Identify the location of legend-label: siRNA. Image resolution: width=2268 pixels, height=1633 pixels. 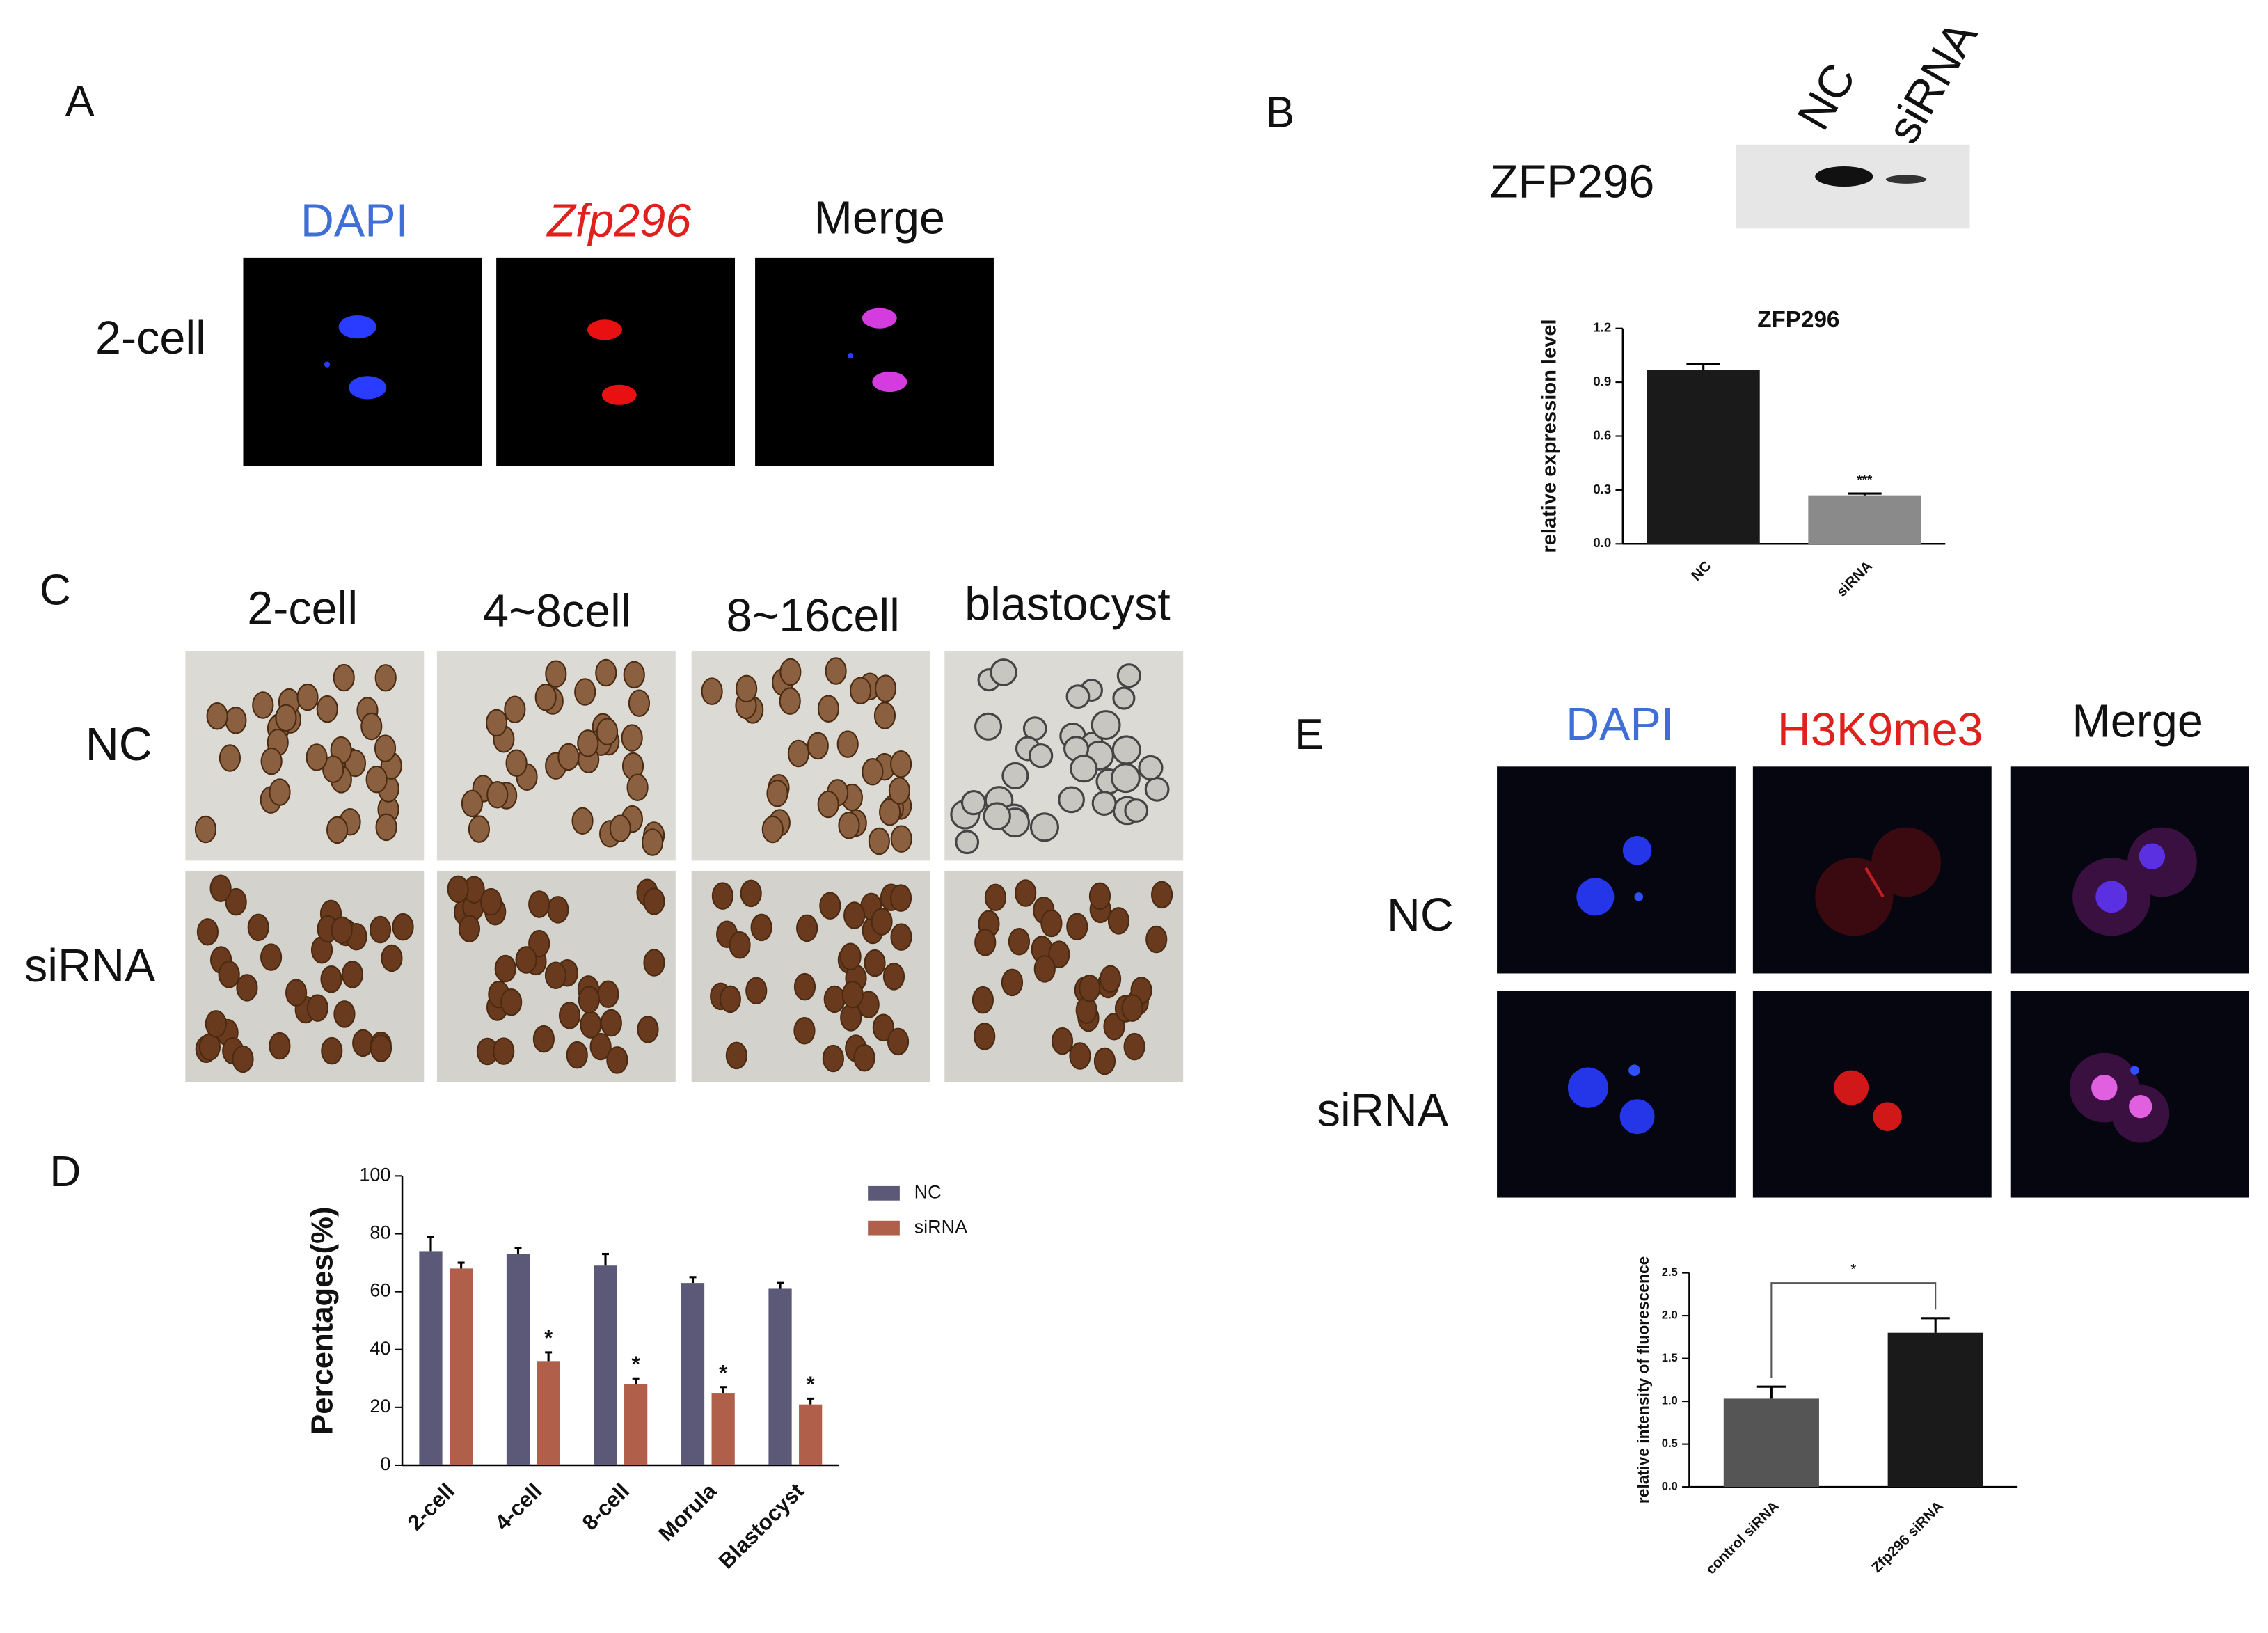
(941, 1226).